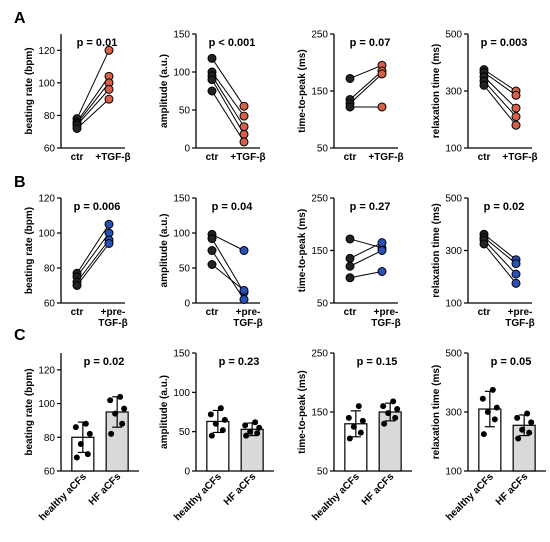 The height and width of the screenshot is (542, 550). What do you see at coordinates (239, 362) in the screenshot?
I see `p-value: p = 0.23` at bounding box center [239, 362].